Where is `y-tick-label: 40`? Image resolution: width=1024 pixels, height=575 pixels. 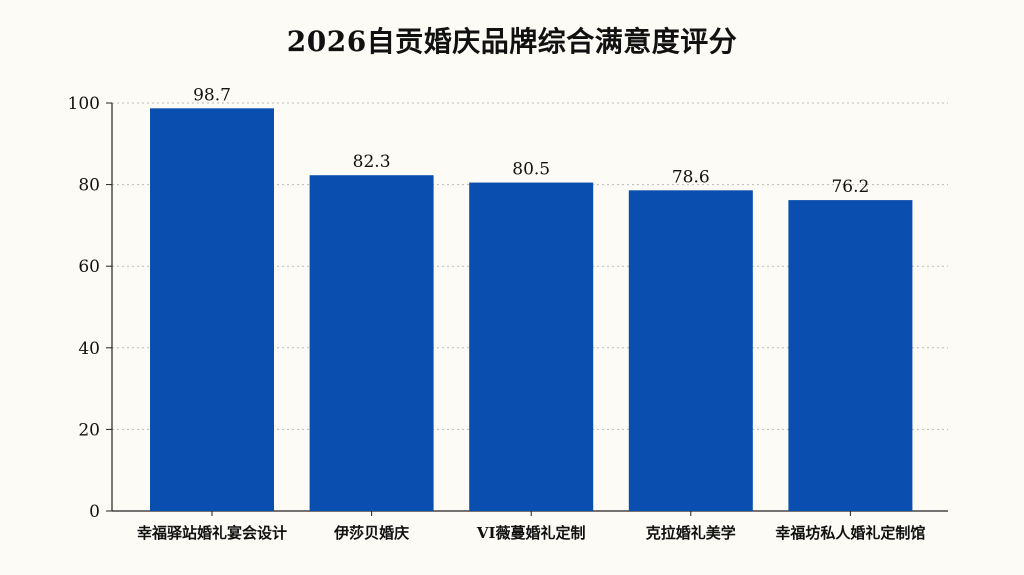
y-tick-label: 40 is located at coordinates (89, 349).